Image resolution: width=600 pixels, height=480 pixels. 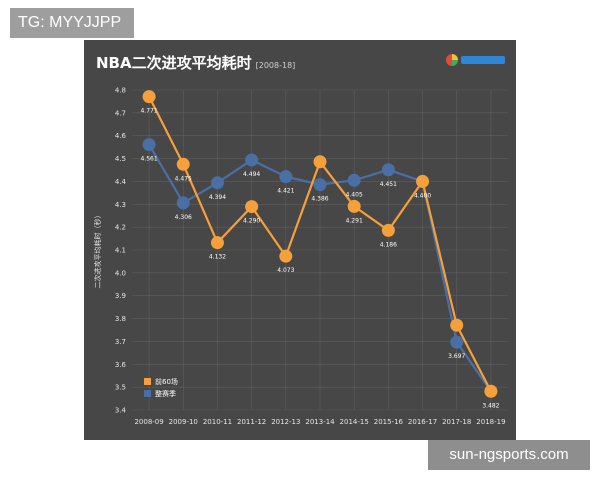 I want to click on data-label: 4.291, so click(x=354, y=220).